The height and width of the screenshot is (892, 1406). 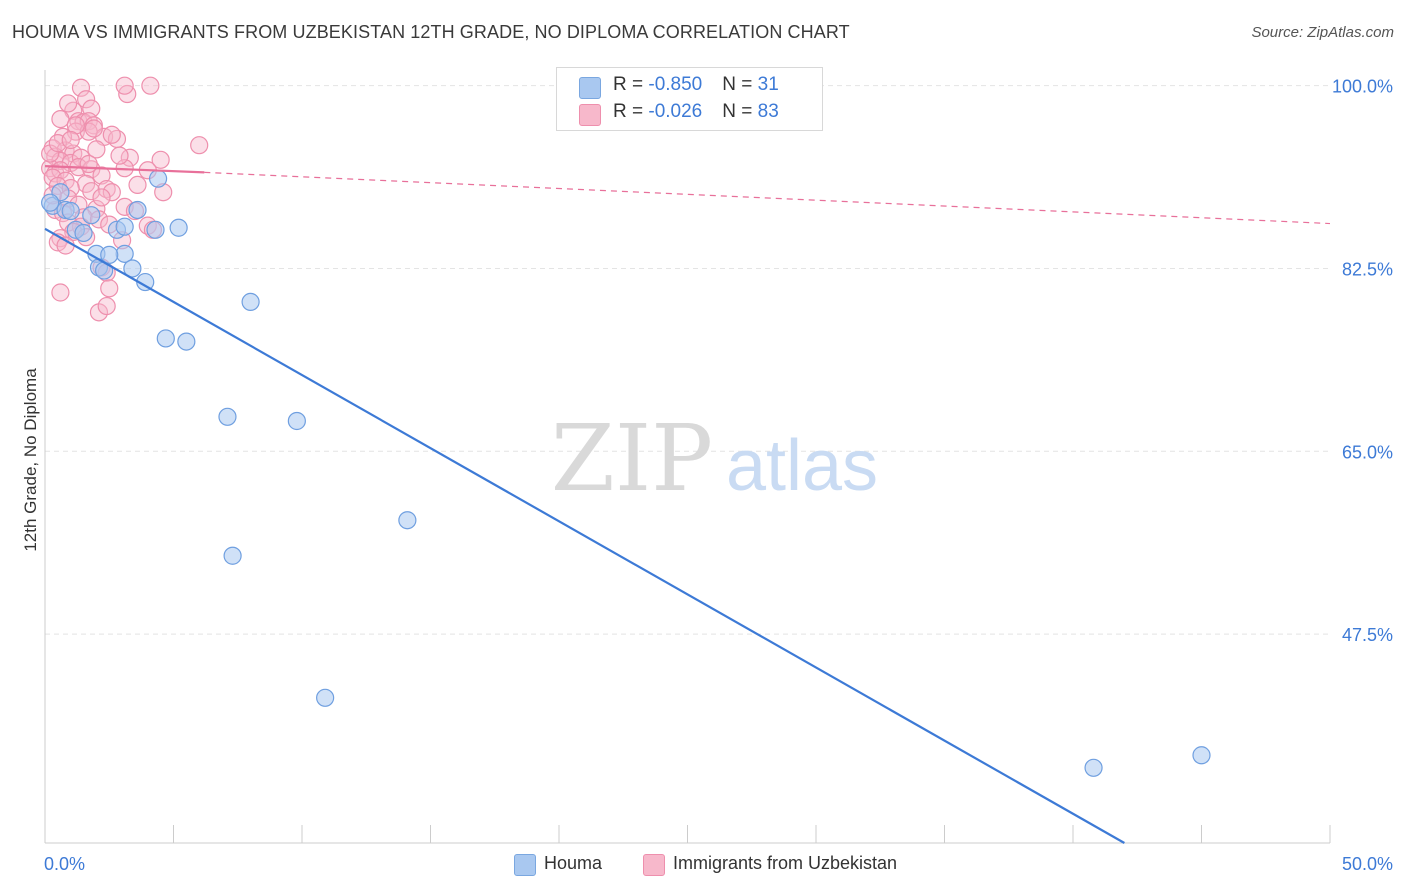 What do you see at coordinates (696, 84) in the screenshot?
I see `legend-text-houma: R = -0.850 N = 31` at bounding box center [696, 84].